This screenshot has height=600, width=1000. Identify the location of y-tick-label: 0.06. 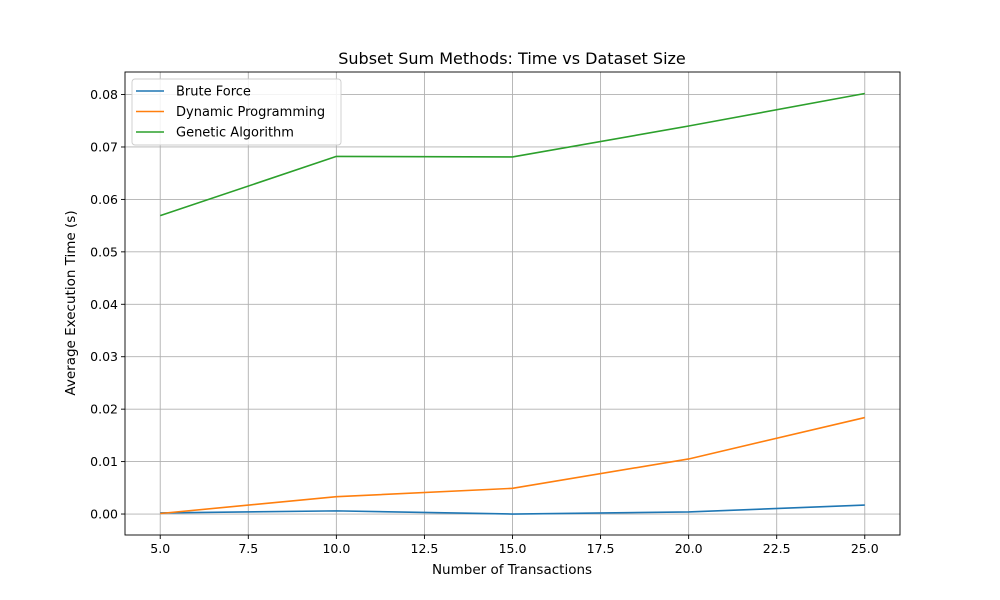
(104, 199).